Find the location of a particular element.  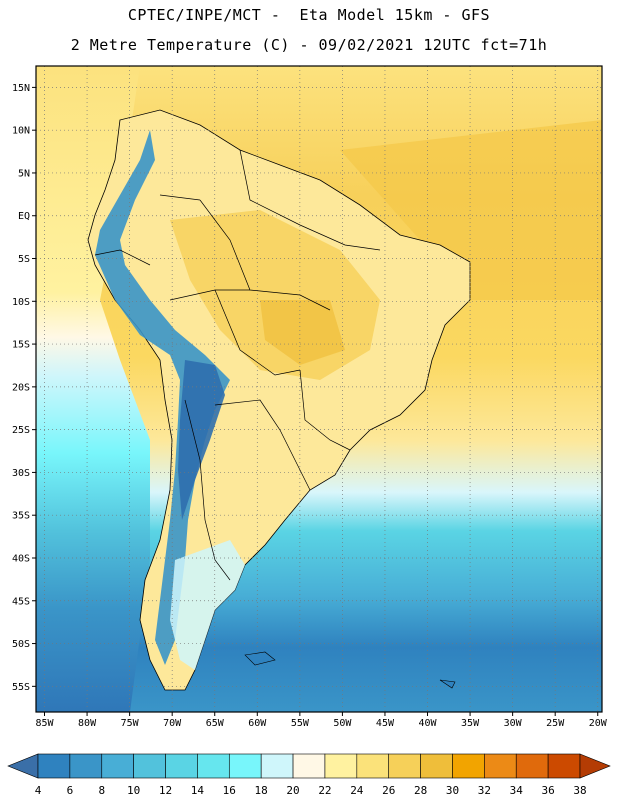

lat-label: 10N is located at coordinates (21, 131).